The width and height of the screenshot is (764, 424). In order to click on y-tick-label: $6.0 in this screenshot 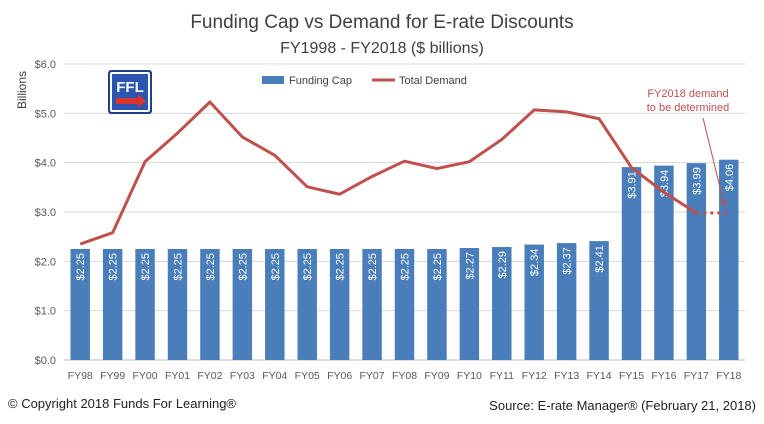, I will do `click(45, 65)`.